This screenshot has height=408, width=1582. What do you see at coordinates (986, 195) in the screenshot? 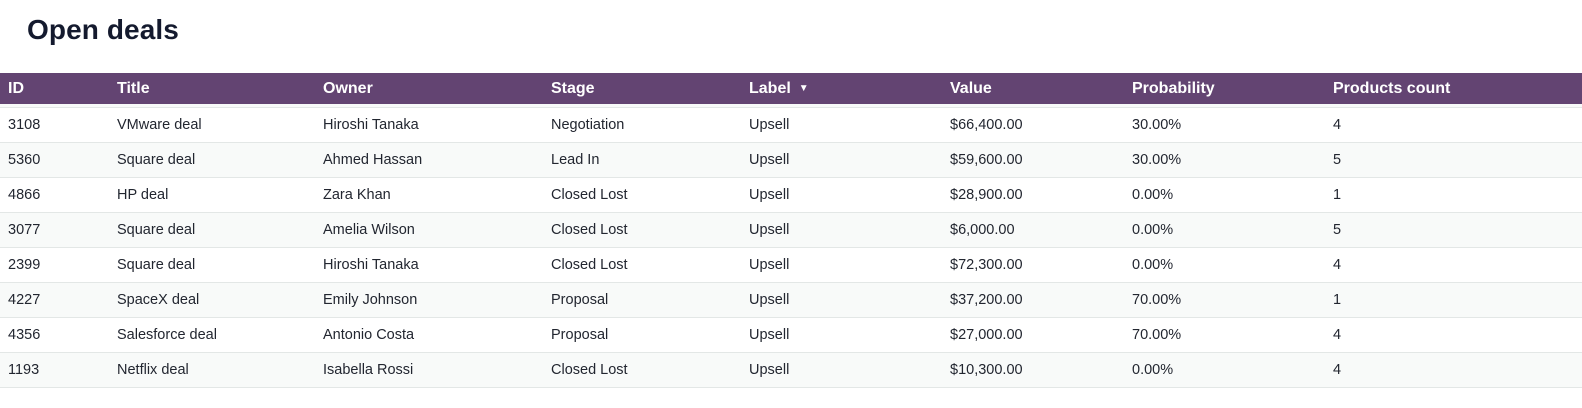
I see `value-cell: $28,900.00` at bounding box center [986, 195].